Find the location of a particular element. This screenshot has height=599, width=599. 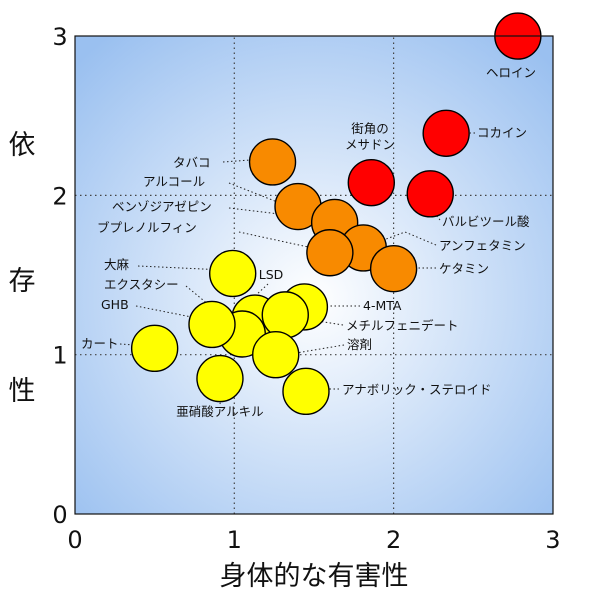

x-axis-label: 身体的な有害性 is located at coordinates (314, 576).